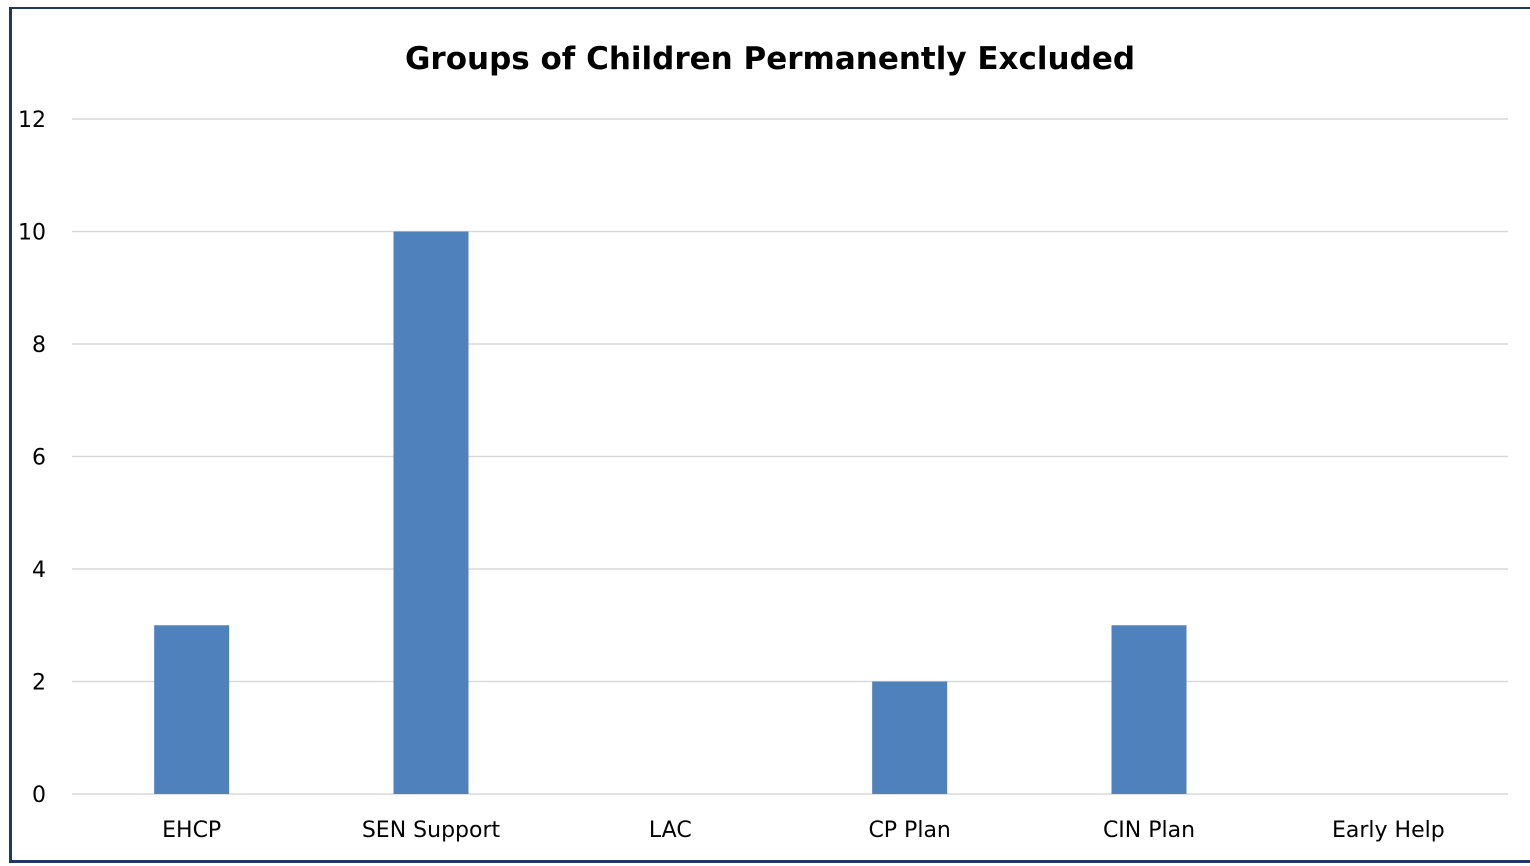 The width and height of the screenshot is (1530, 866). I want to click on y-tick-label: 2, so click(39, 683).